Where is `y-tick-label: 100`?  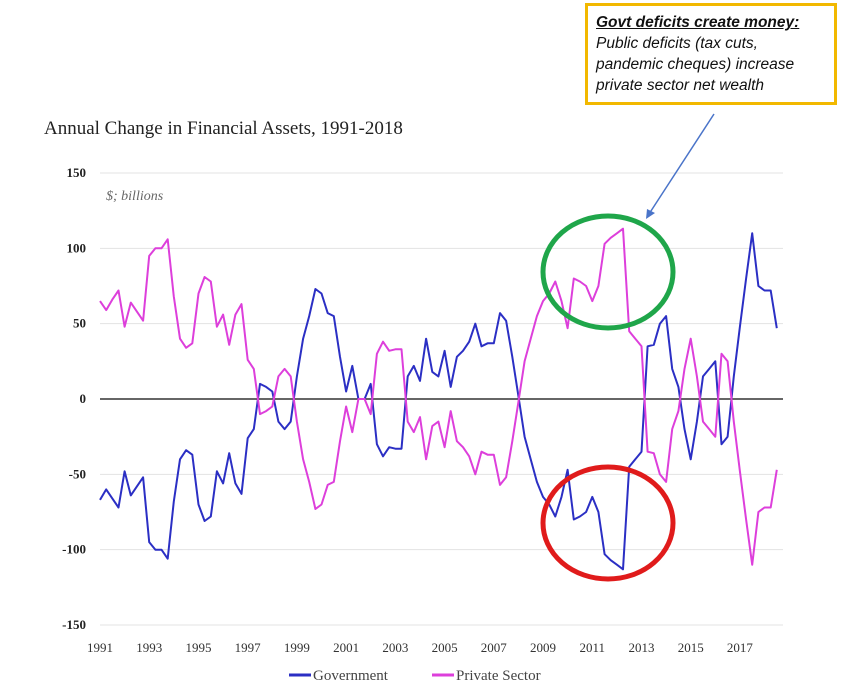
y-tick-label: 100 is located at coordinates (77, 247).